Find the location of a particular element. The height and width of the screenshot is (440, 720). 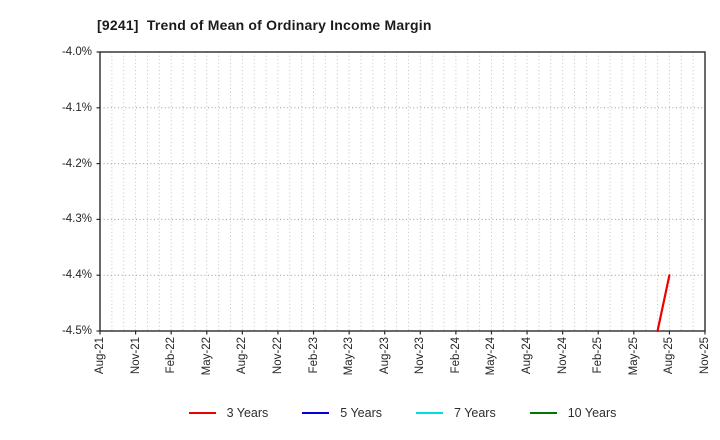

x-tick-label: Feb-25 is located at coordinates (598, 355).